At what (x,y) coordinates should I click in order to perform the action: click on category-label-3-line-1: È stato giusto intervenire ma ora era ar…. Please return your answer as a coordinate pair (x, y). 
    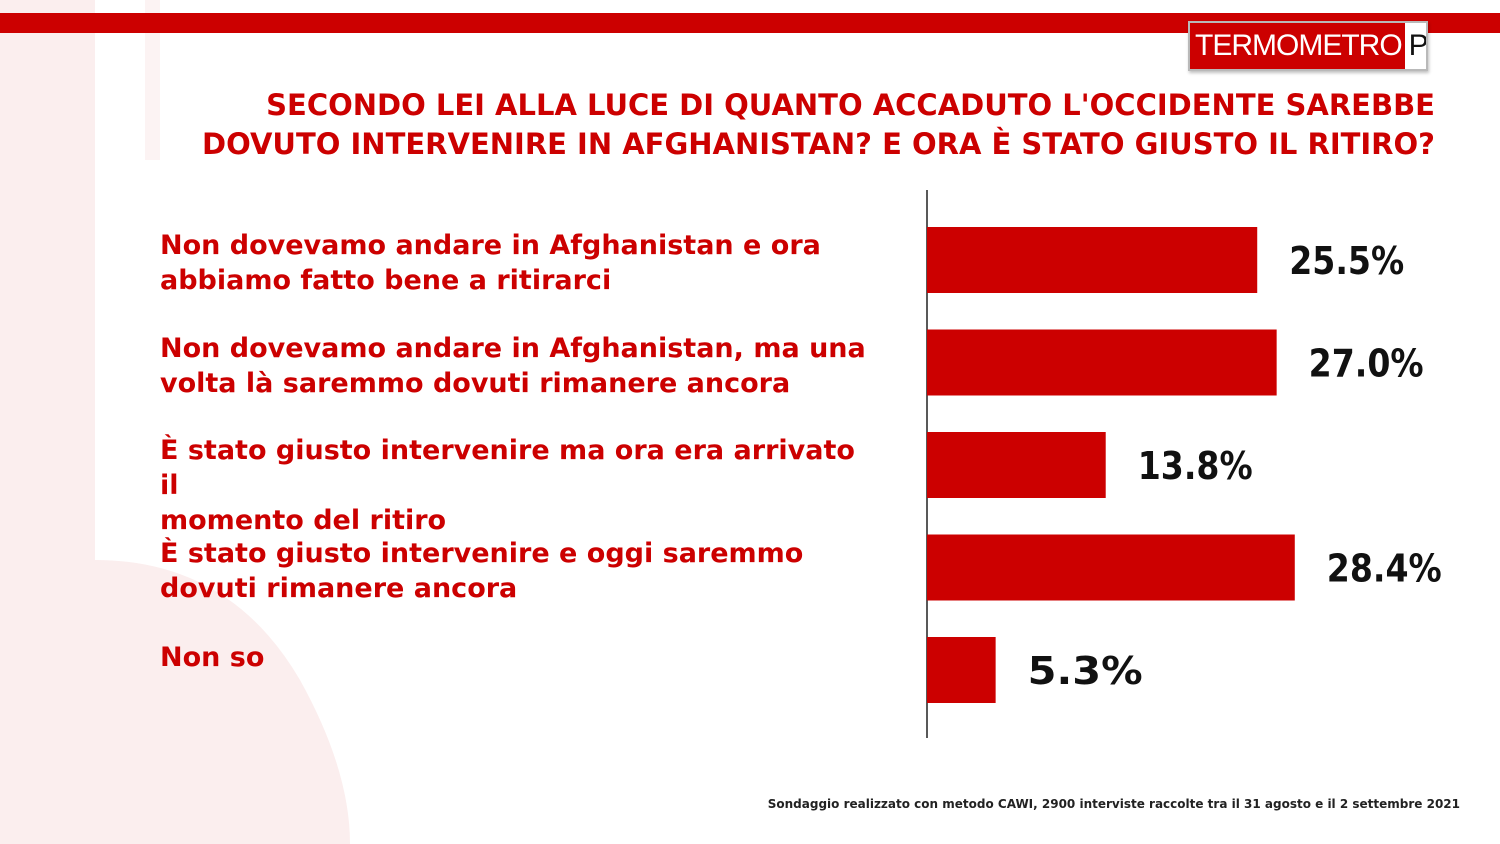
    Looking at the image, I should click on (507, 468).